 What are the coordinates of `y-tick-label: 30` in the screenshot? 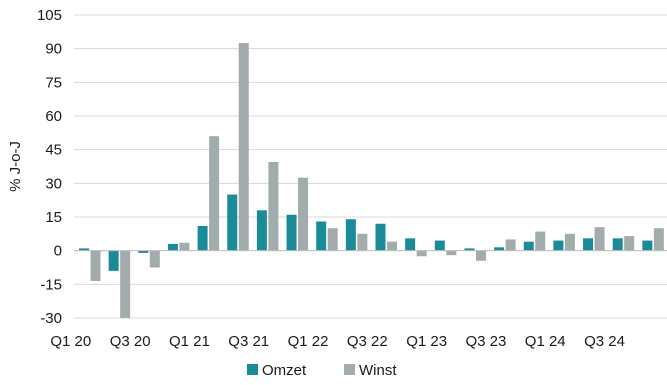 It's located at (53, 183).